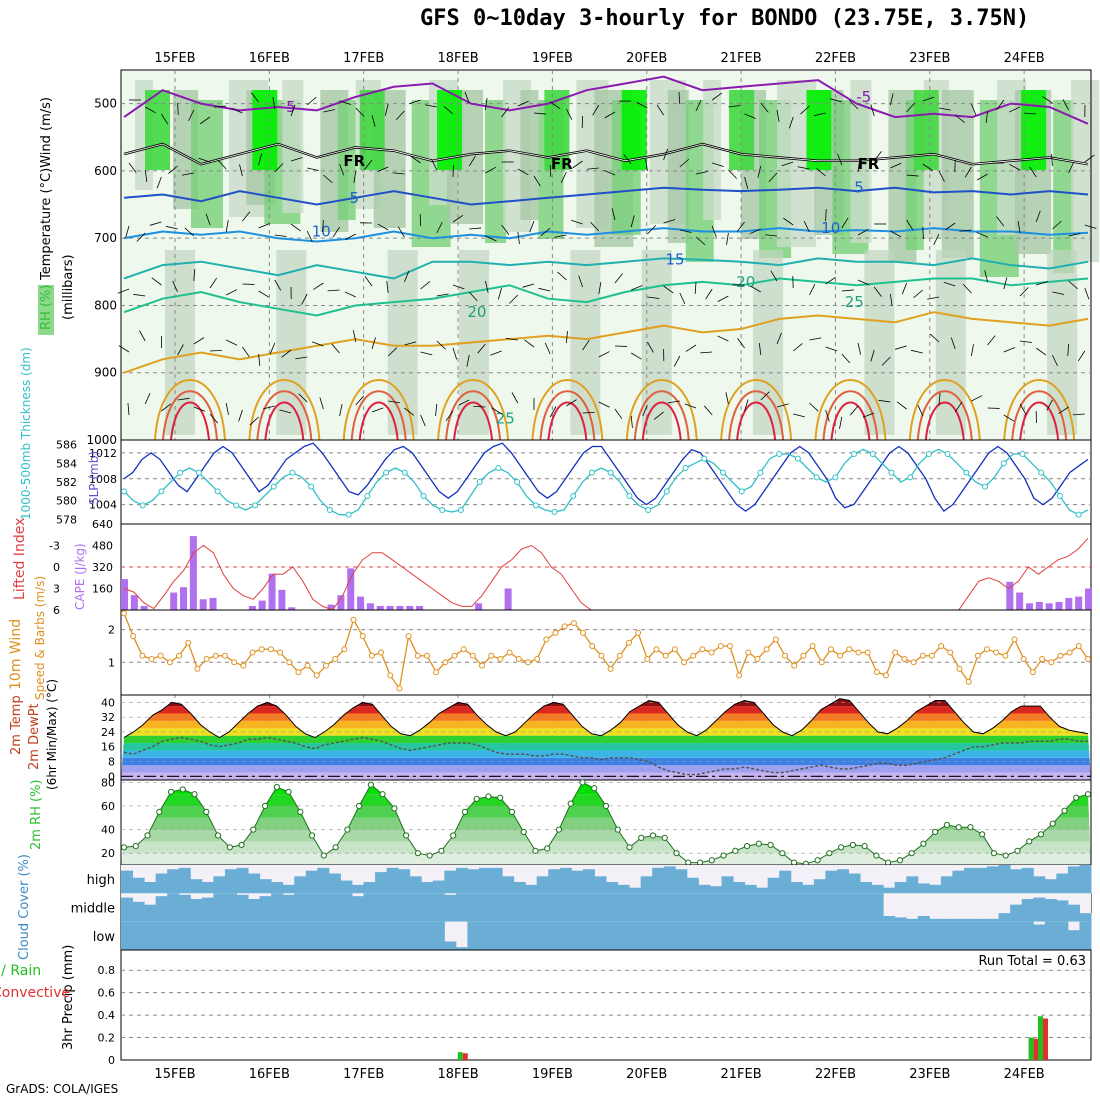 Image resolution: width=1100 pixels, height=1100 pixels. I want to click on rh-lower-shade, so click(1062, 342).